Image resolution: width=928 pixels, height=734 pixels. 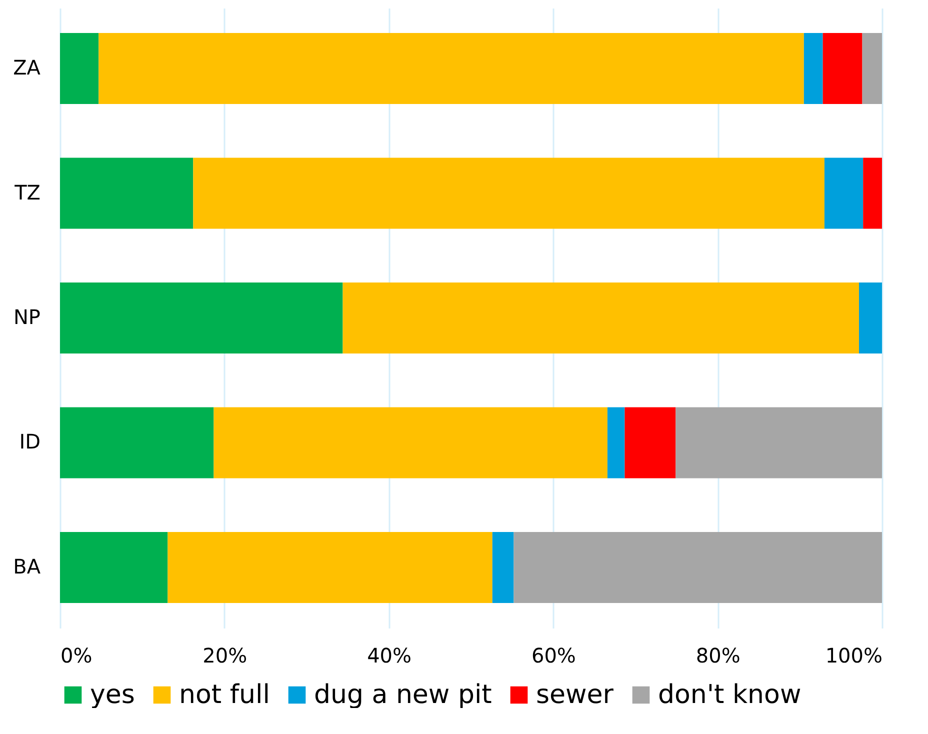 I want to click on x-tick-label: 40%, so click(x=389, y=656).